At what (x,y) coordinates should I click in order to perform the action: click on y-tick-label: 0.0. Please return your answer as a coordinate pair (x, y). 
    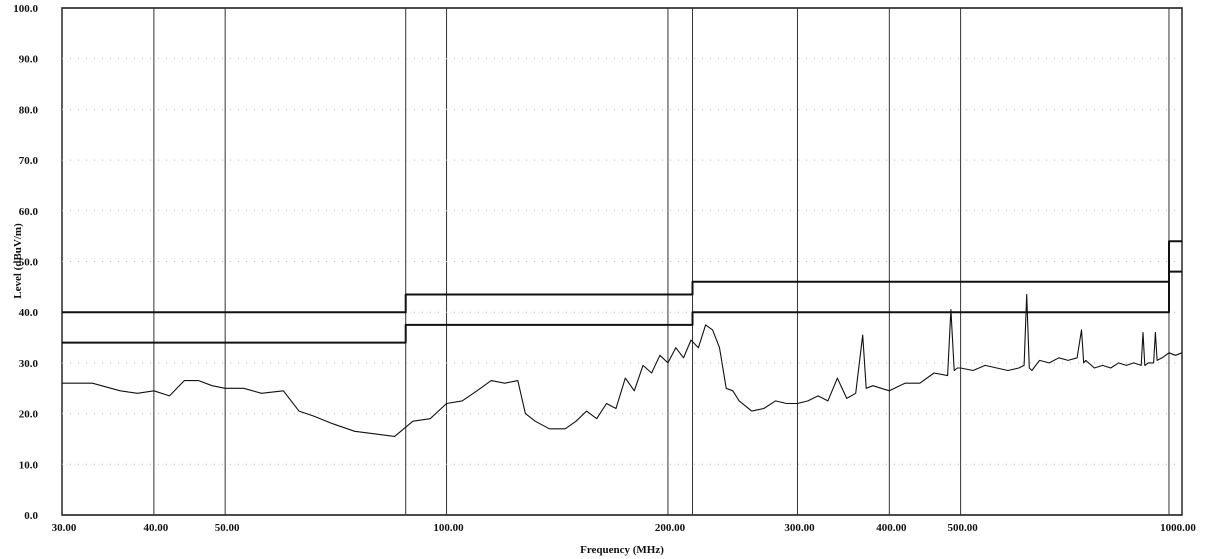
    Looking at the image, I should click on (31, 516).